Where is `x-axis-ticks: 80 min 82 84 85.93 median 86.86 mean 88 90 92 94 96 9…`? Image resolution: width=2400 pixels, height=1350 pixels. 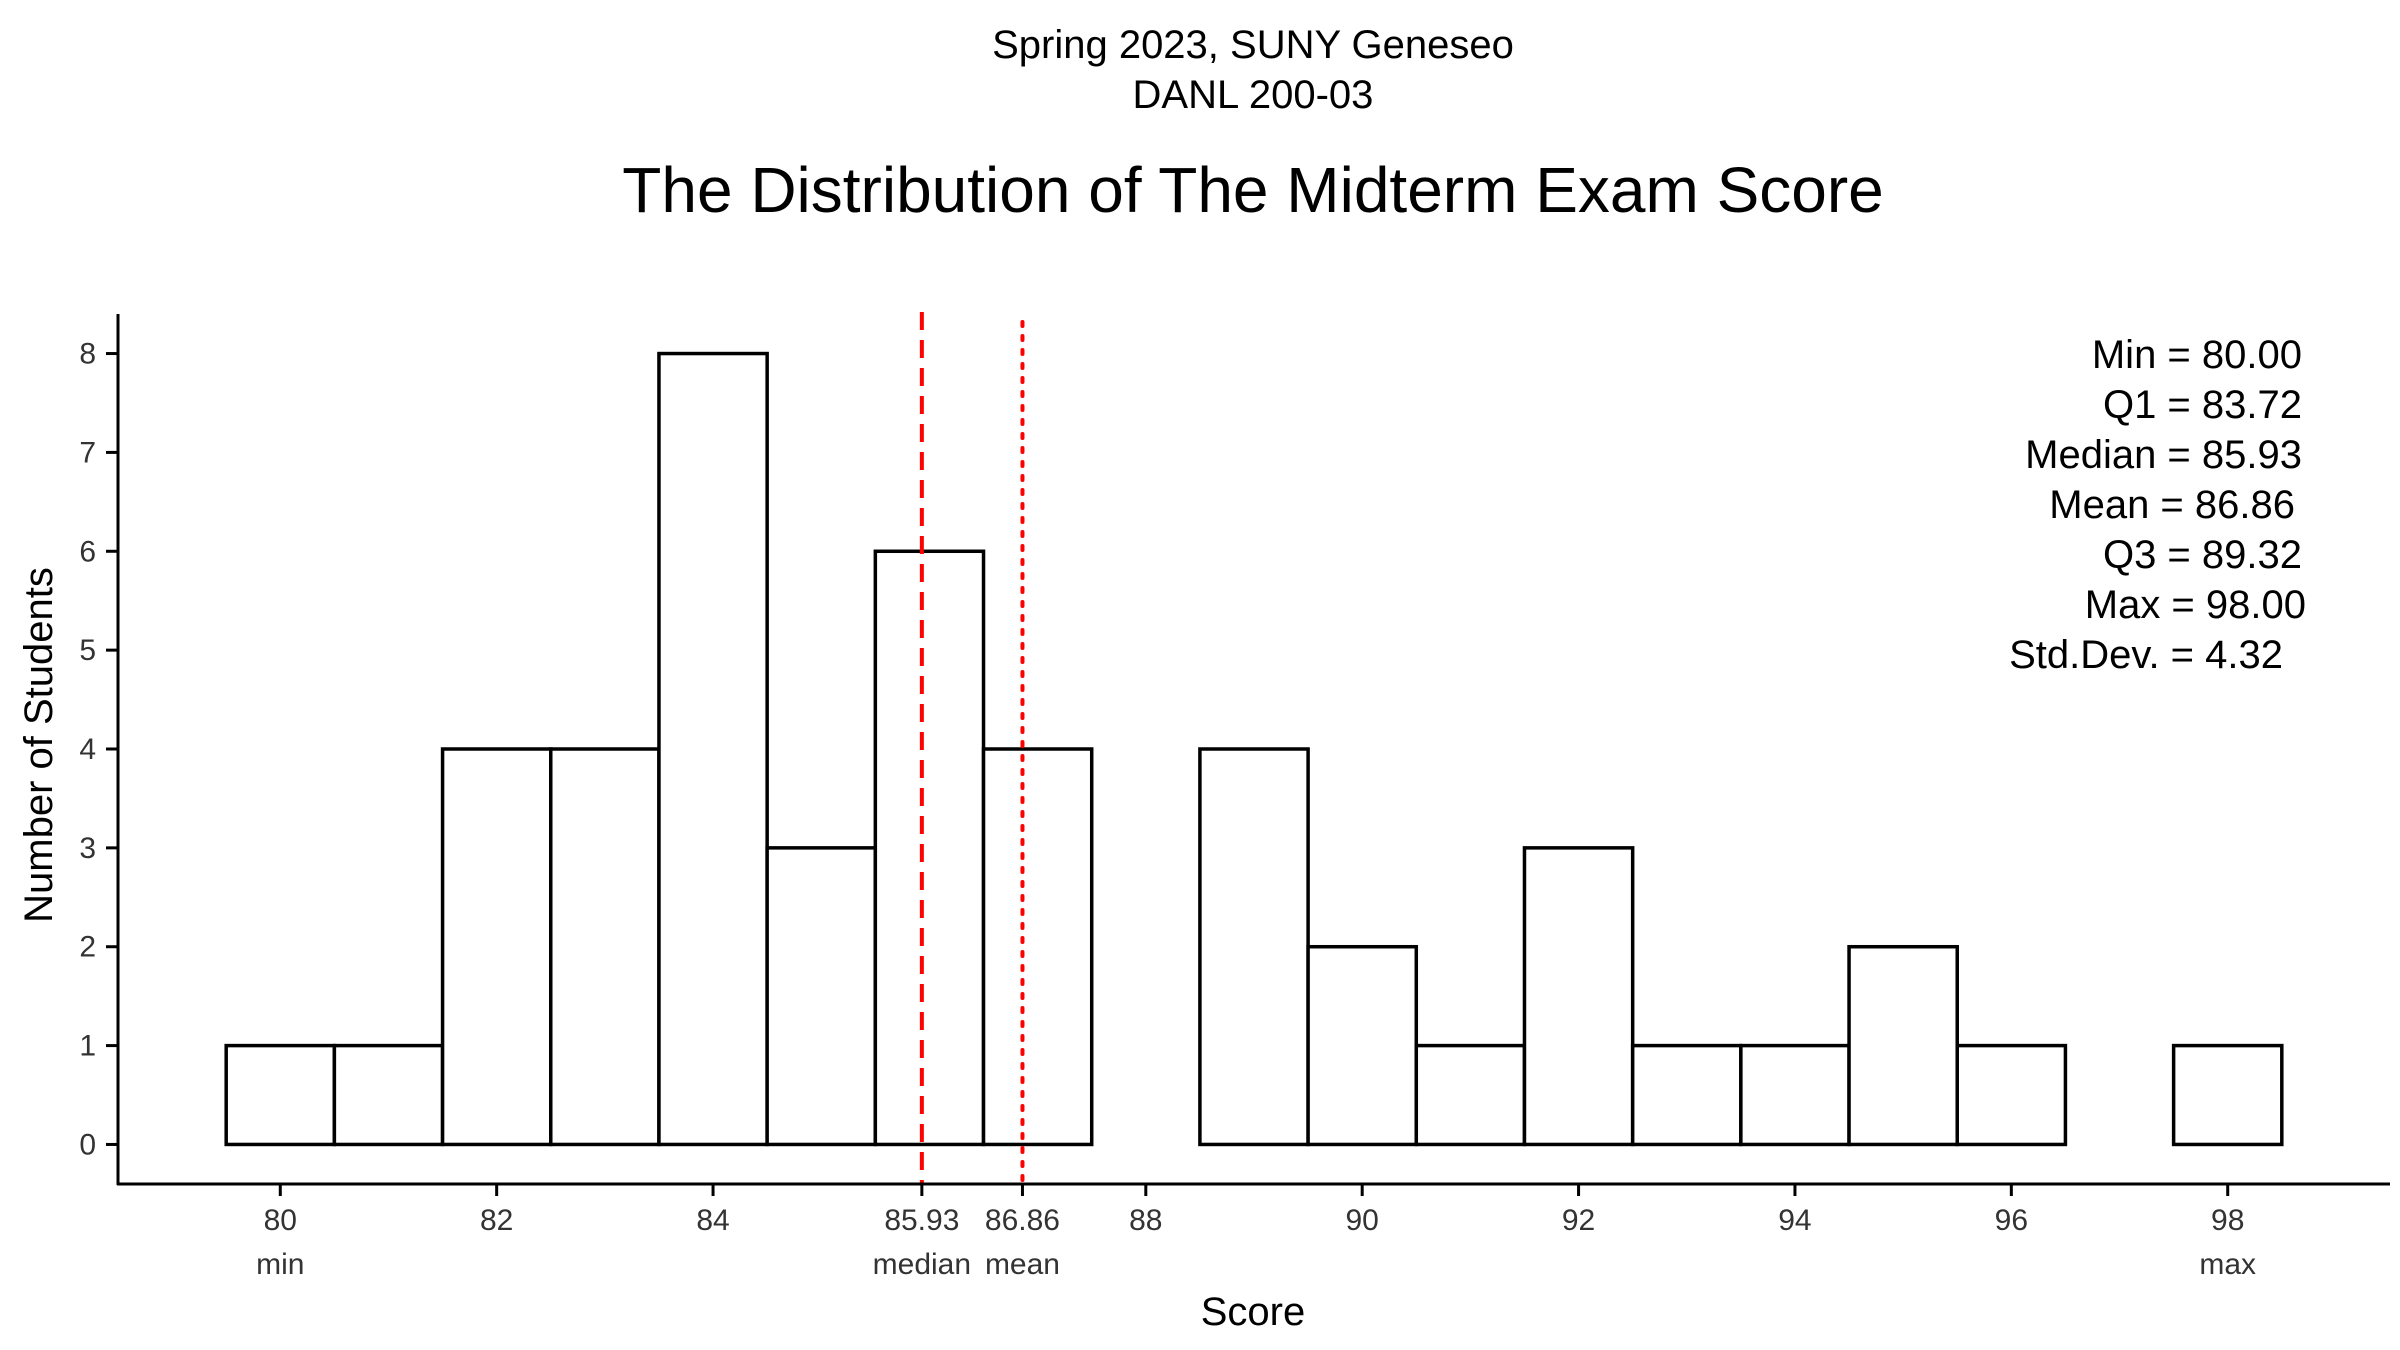
x-axis-ticks: 80 min 82 84 85.93 median 86.86 mean 88 90 92 94 96 9… is located at coordinates (1256, 1232).